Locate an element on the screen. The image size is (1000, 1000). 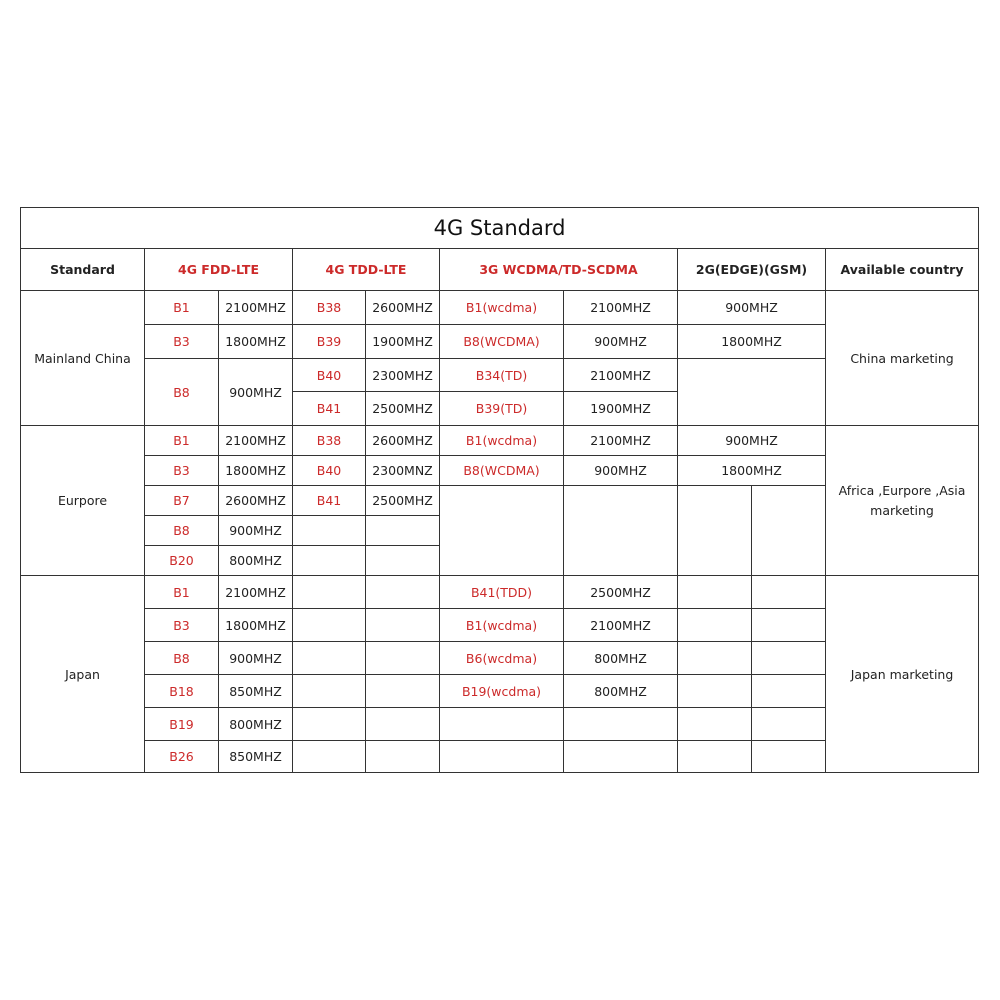
table-cell: Japan is located at coordinates (82, 674).